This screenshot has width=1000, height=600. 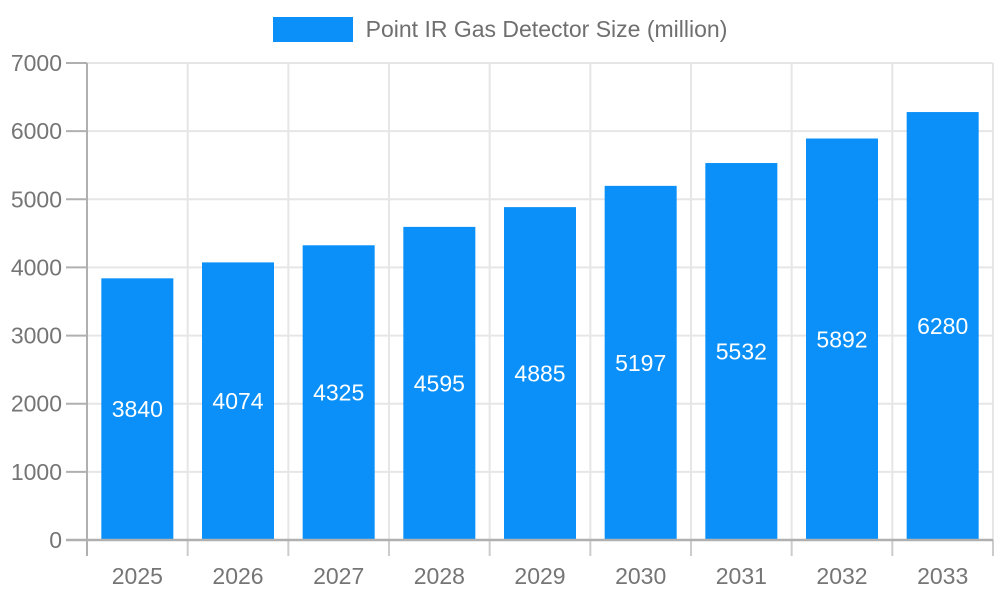 What do you see at coordinates (36, 199) in the screenshot?
I see `y-axis-tick-label: 5000` at bounding box center [36, 199].